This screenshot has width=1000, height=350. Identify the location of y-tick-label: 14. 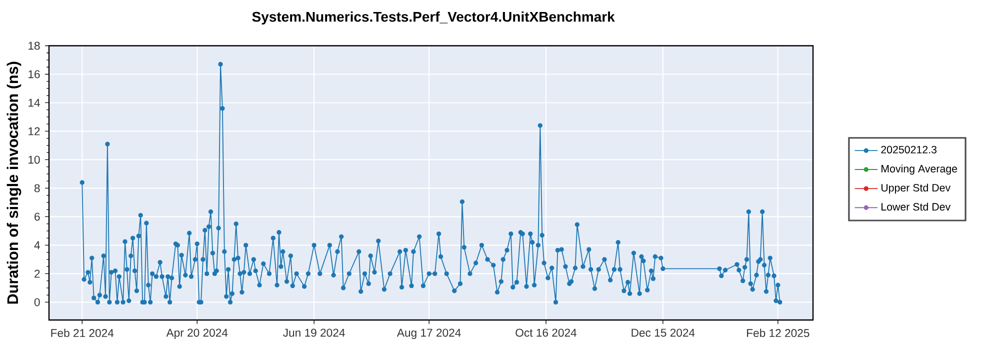
(34, 102).